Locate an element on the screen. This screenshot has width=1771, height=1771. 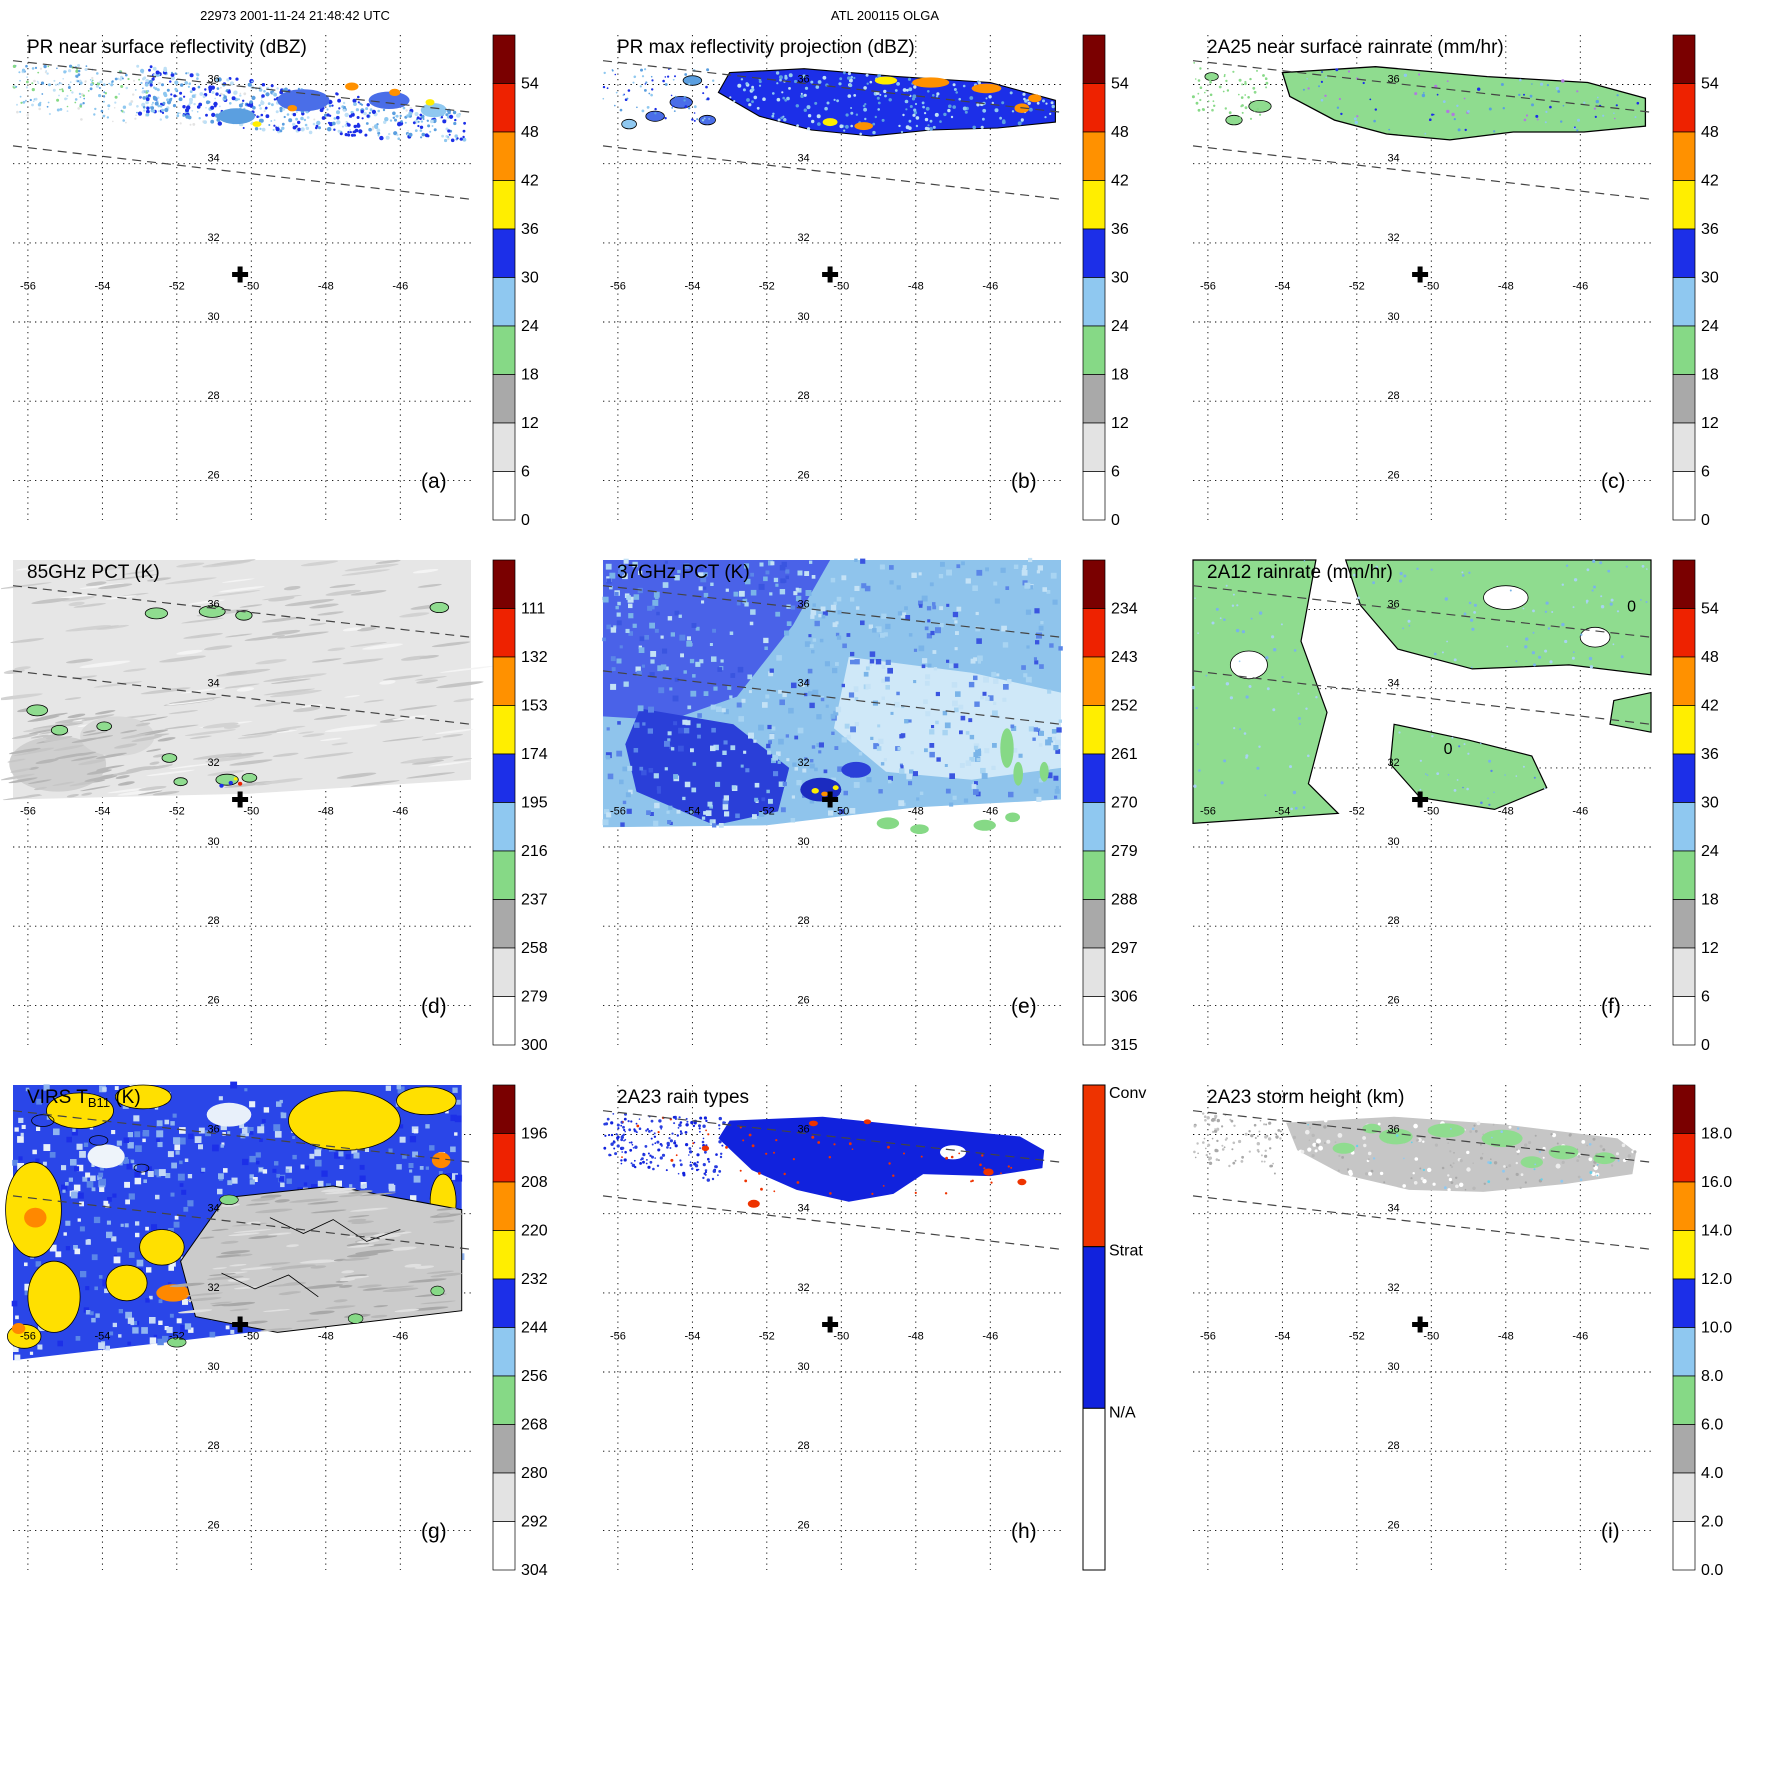
svg-text: -50 is located at coordinates (1431, 812).